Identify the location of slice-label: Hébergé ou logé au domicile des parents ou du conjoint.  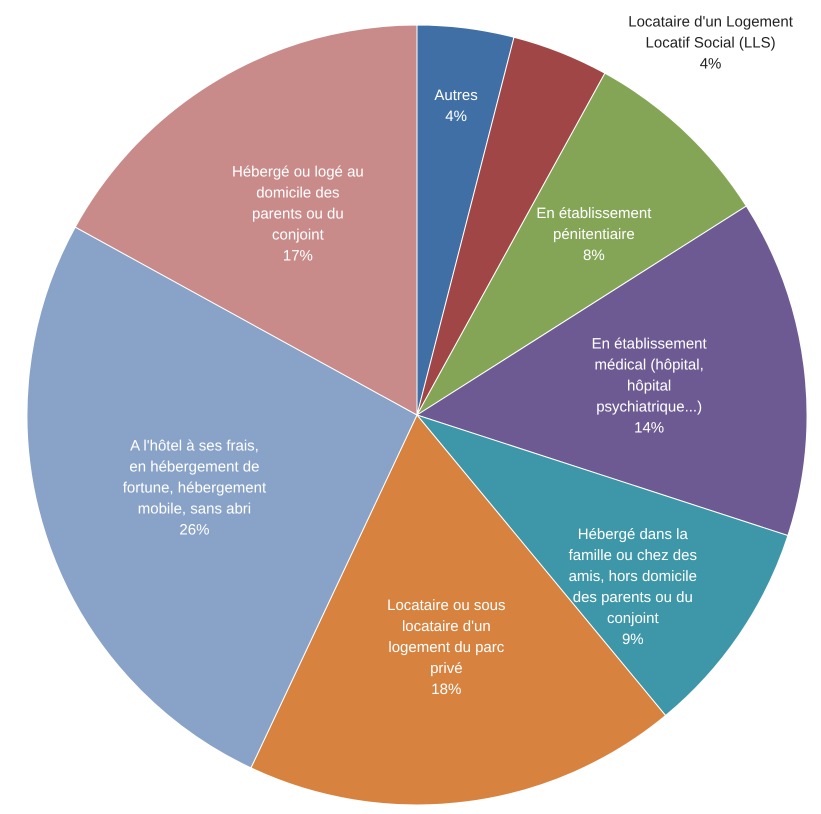
(298, 203).